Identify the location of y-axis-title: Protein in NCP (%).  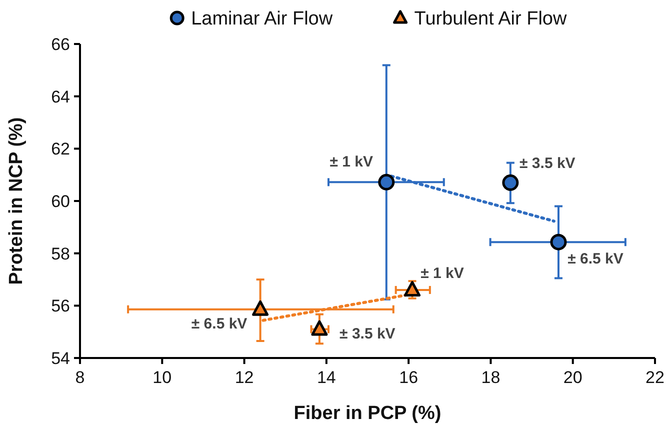
(16, 201).